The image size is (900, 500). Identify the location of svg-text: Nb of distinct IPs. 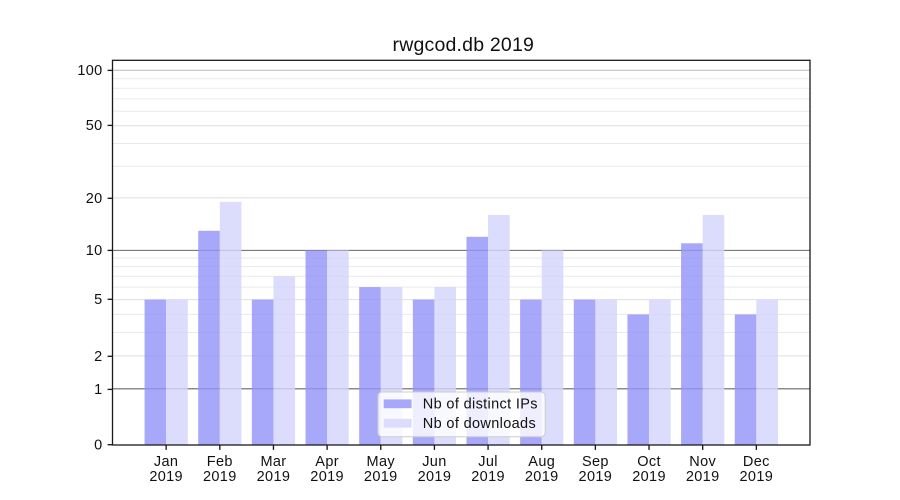
(480, 404).